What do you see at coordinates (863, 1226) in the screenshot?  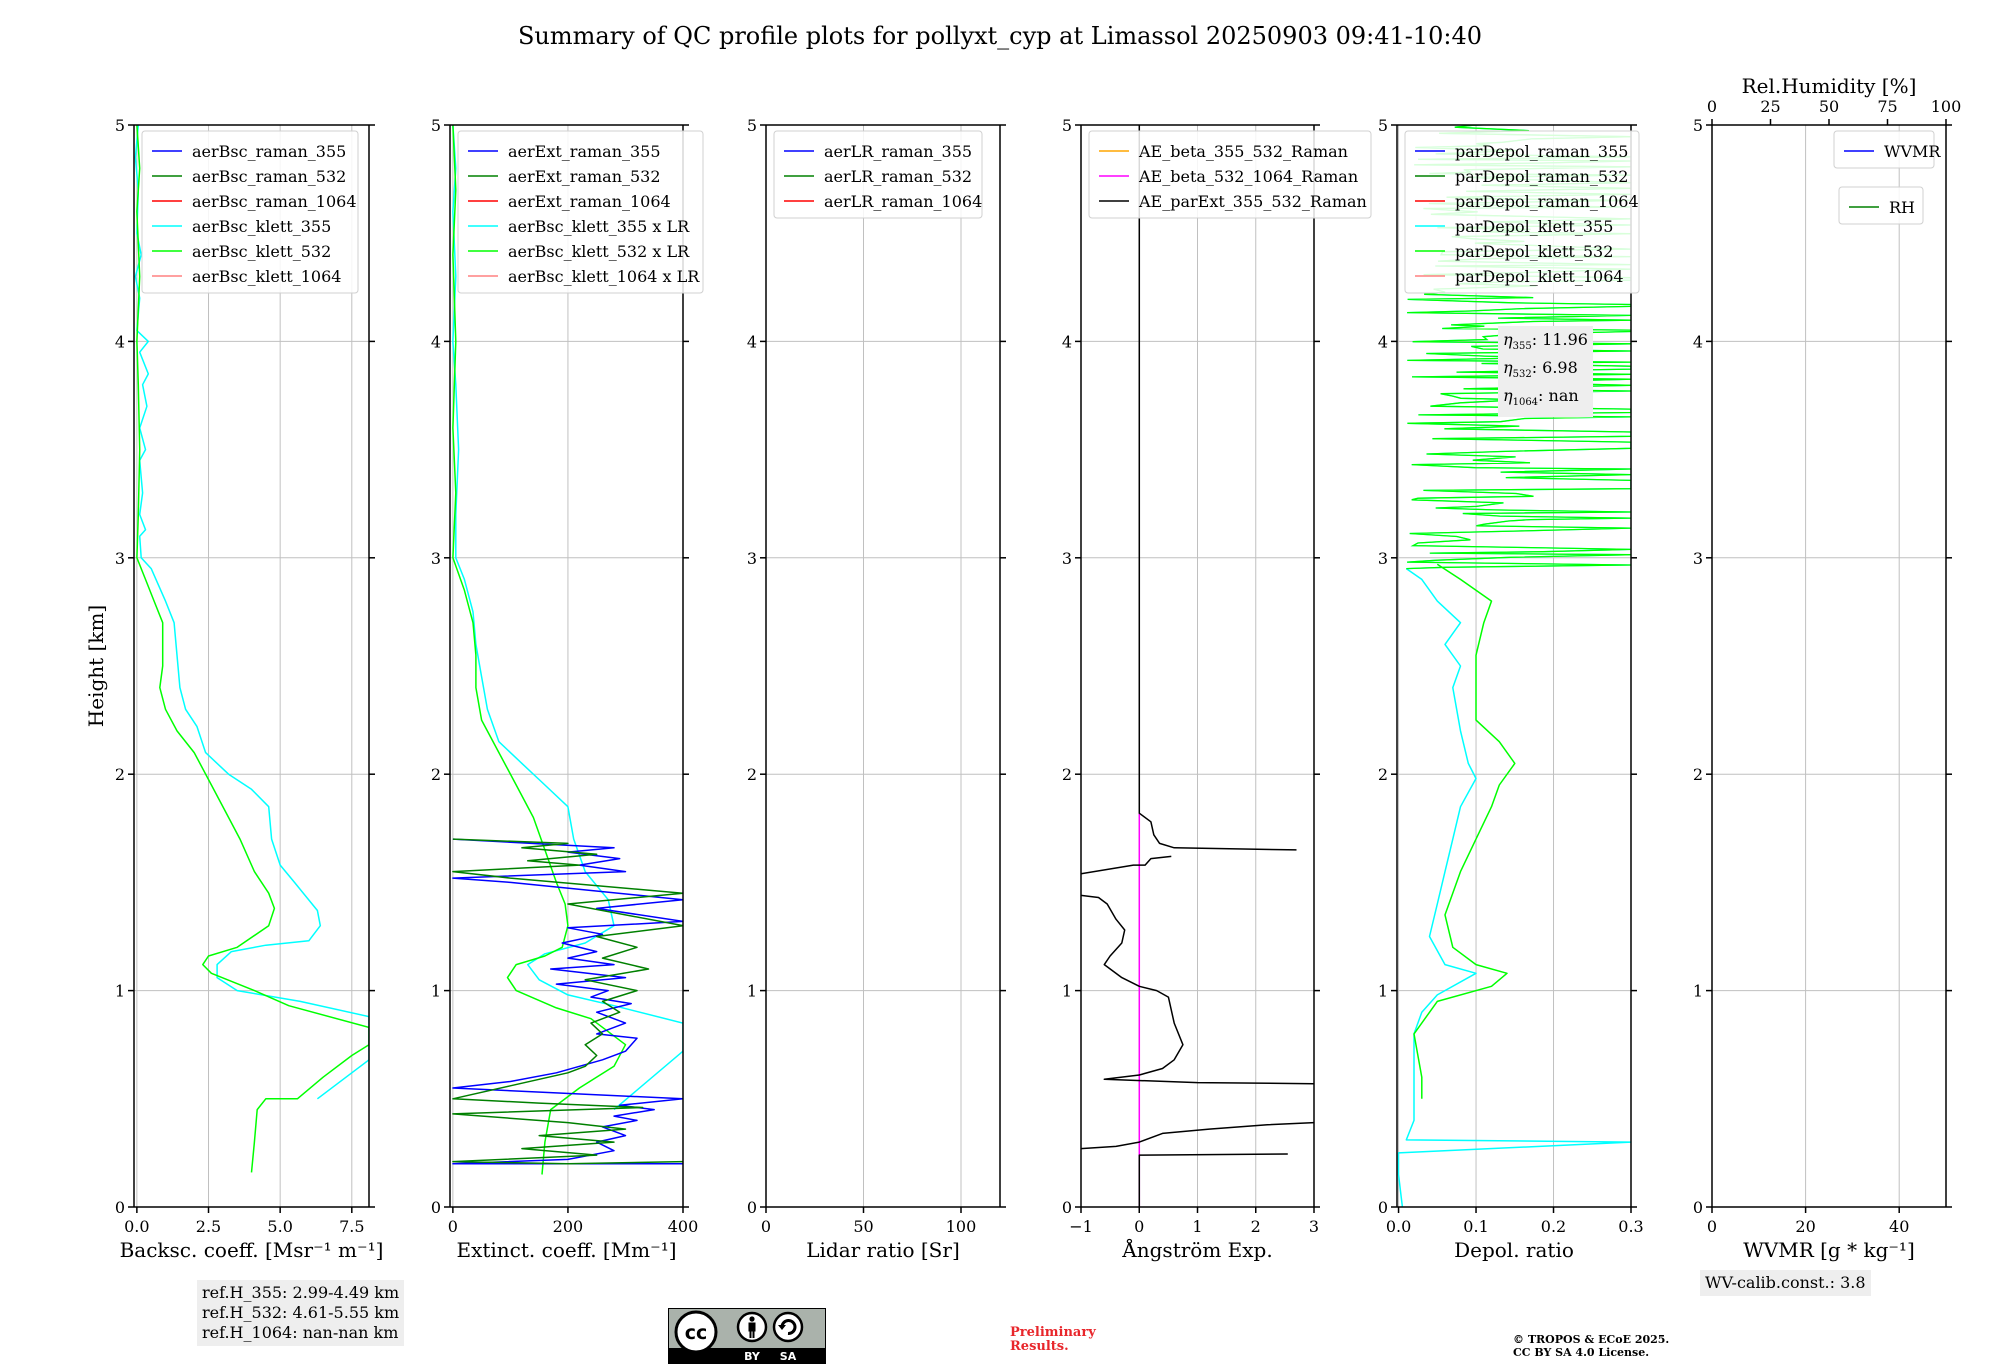 I see `xtick-label: 50` at bounding box center [863, 1226].